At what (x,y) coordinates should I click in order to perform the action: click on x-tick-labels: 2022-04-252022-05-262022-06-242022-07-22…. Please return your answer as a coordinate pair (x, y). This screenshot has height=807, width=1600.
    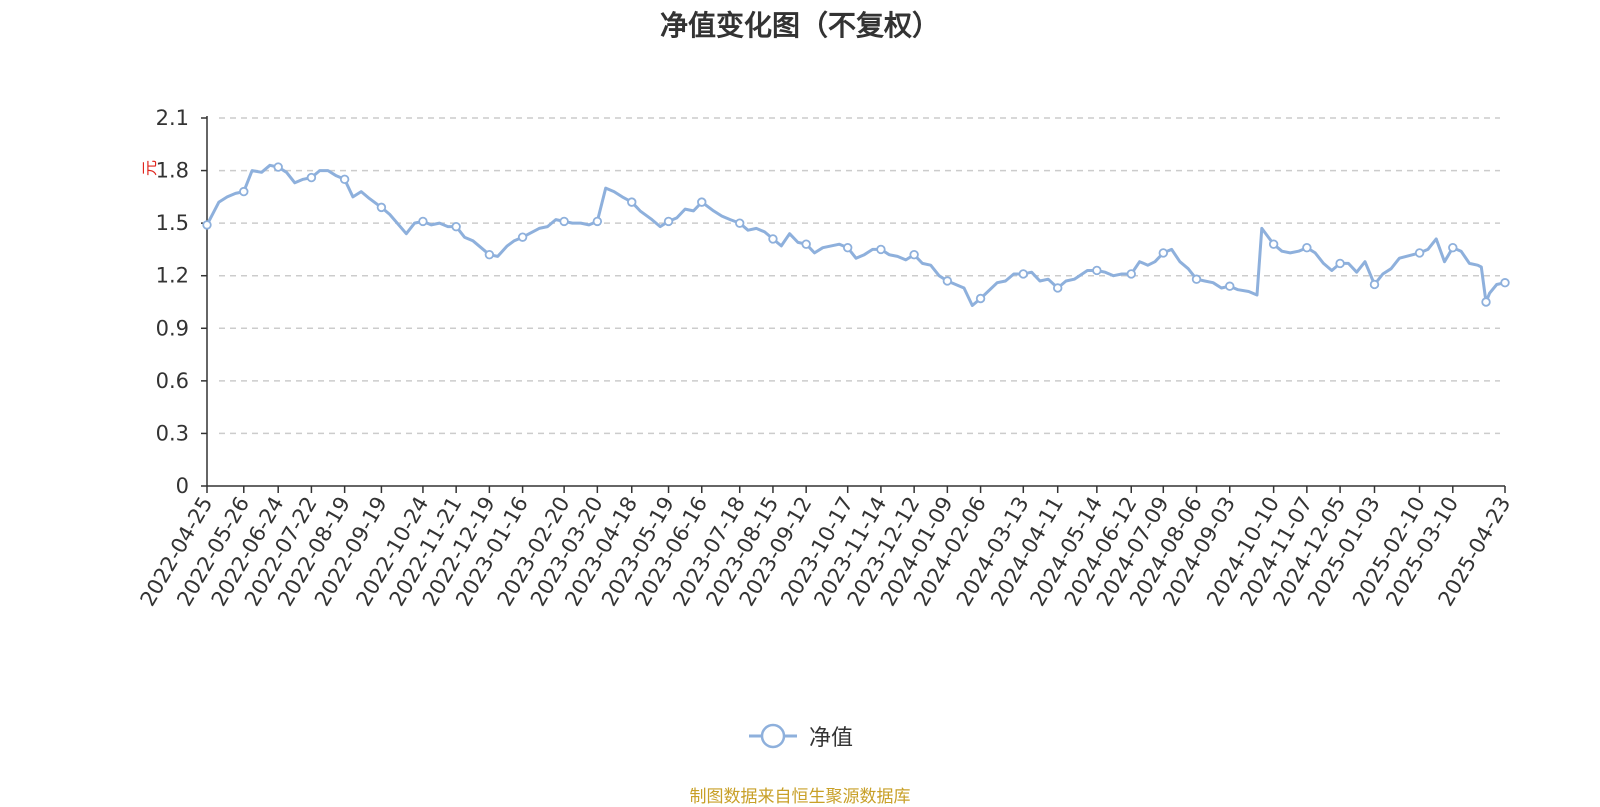
    Looking at the image, I should click on (826, 552).